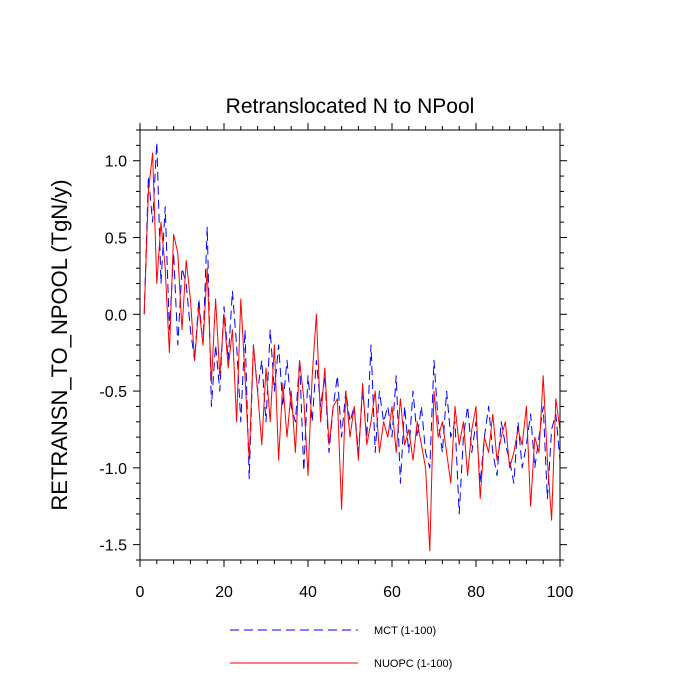  I want to click on y-tick-label: -1.5, so click(113, 546).